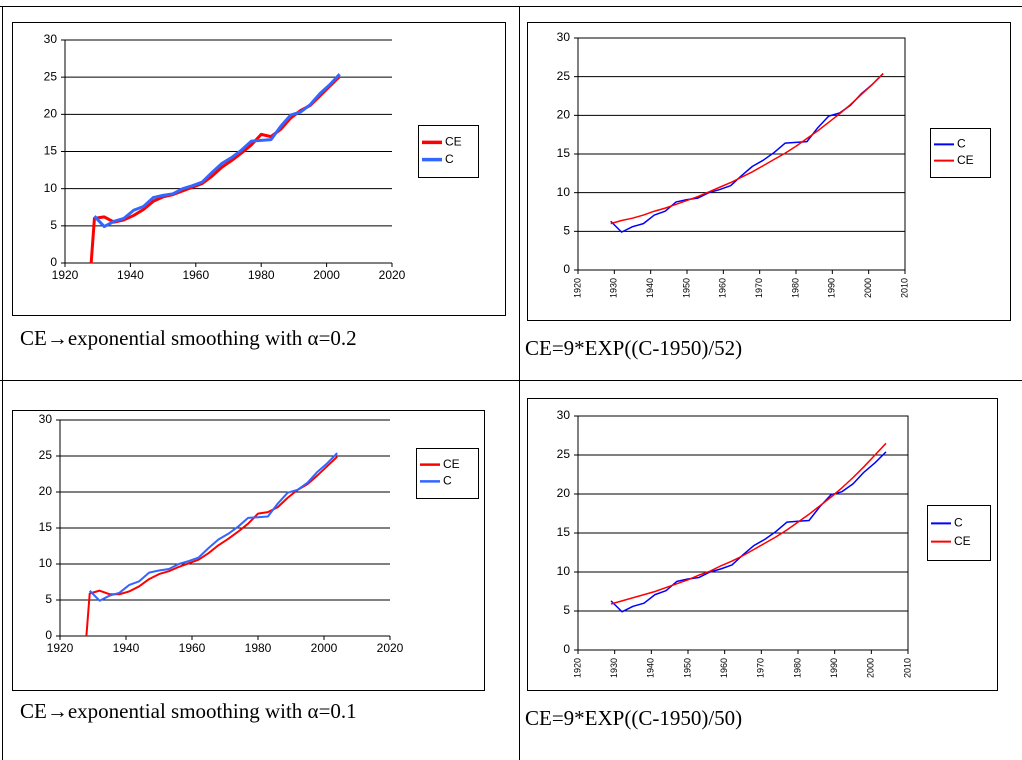  What do you see at coordinates (188, 711) in the screenshot?
I see `caption: CE→exponential smoothing with α=0.1` at bounding box center [188, 711].